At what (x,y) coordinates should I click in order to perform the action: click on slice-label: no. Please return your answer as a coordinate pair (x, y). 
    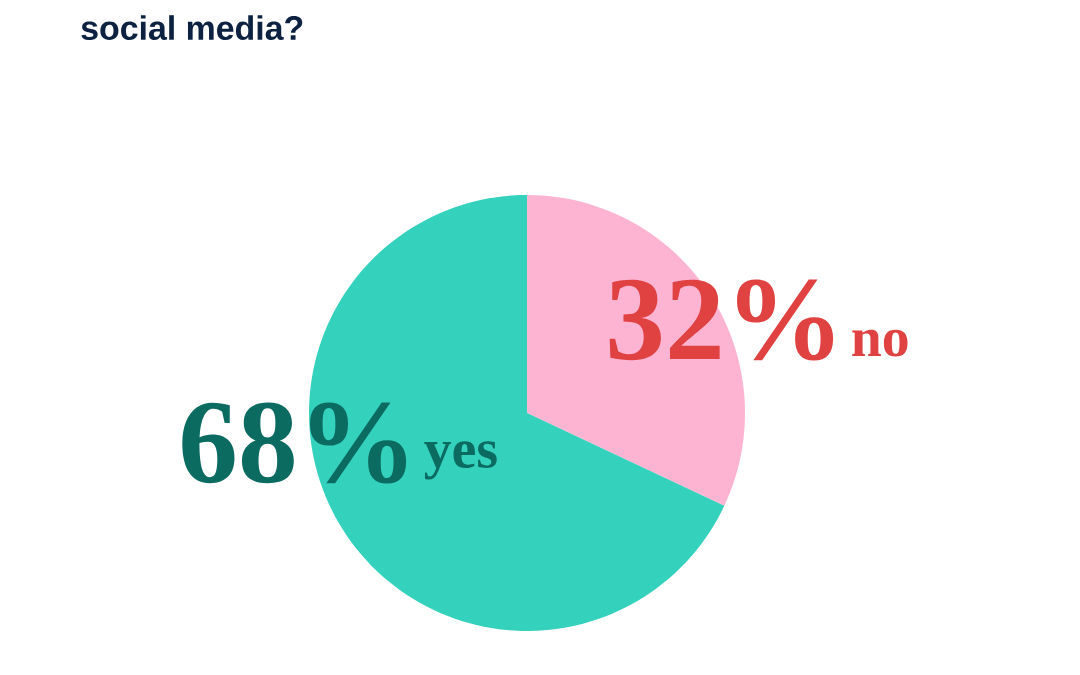
    Looking at the image, I should click on (880, 343).